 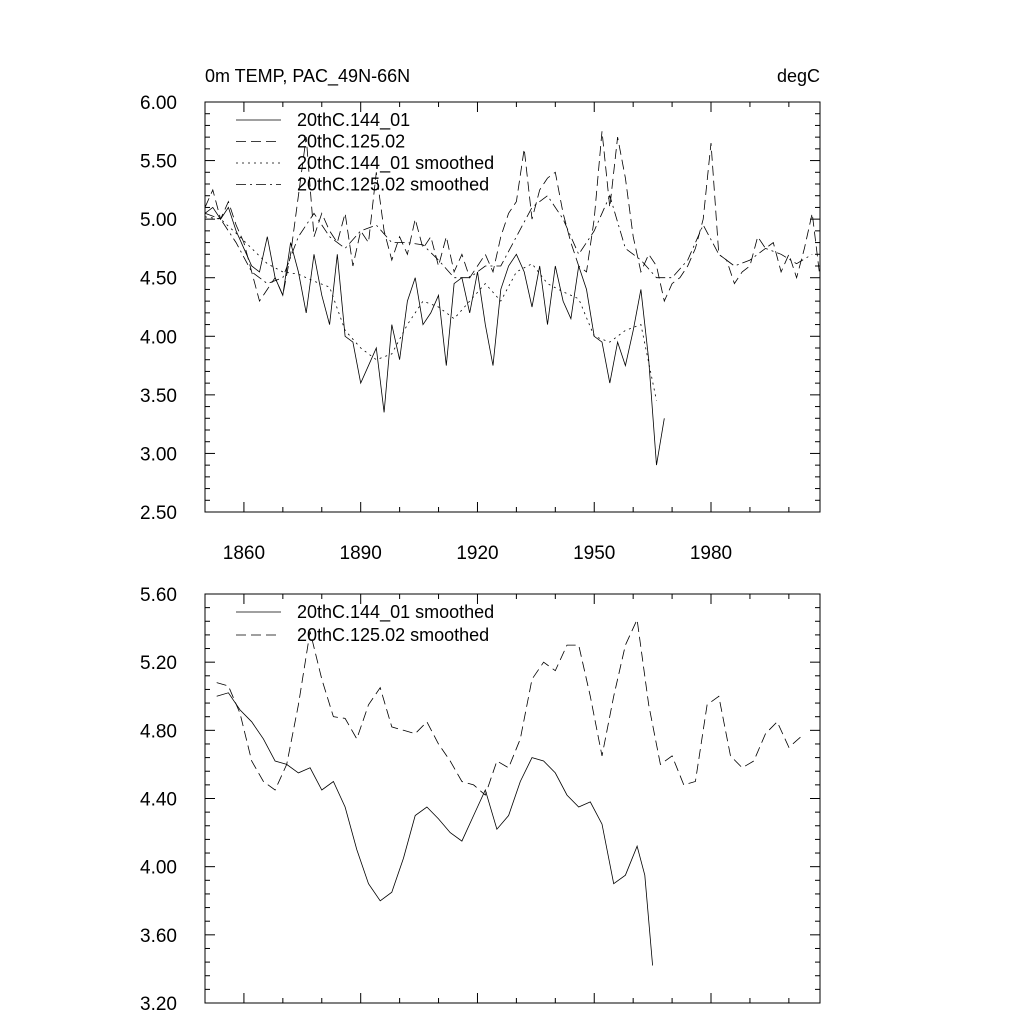 I want to click on y-tick-label: 3.00, so click(x=158, y=454).